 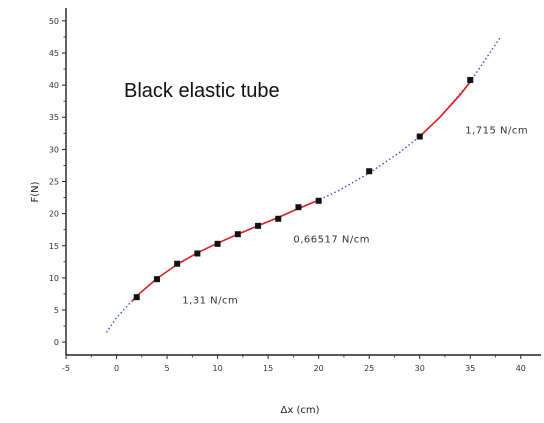 What do you see at coordinates (116, 368) in the screenshot?
I see `x-tick-label: 0` at bounding box center [116, 368].